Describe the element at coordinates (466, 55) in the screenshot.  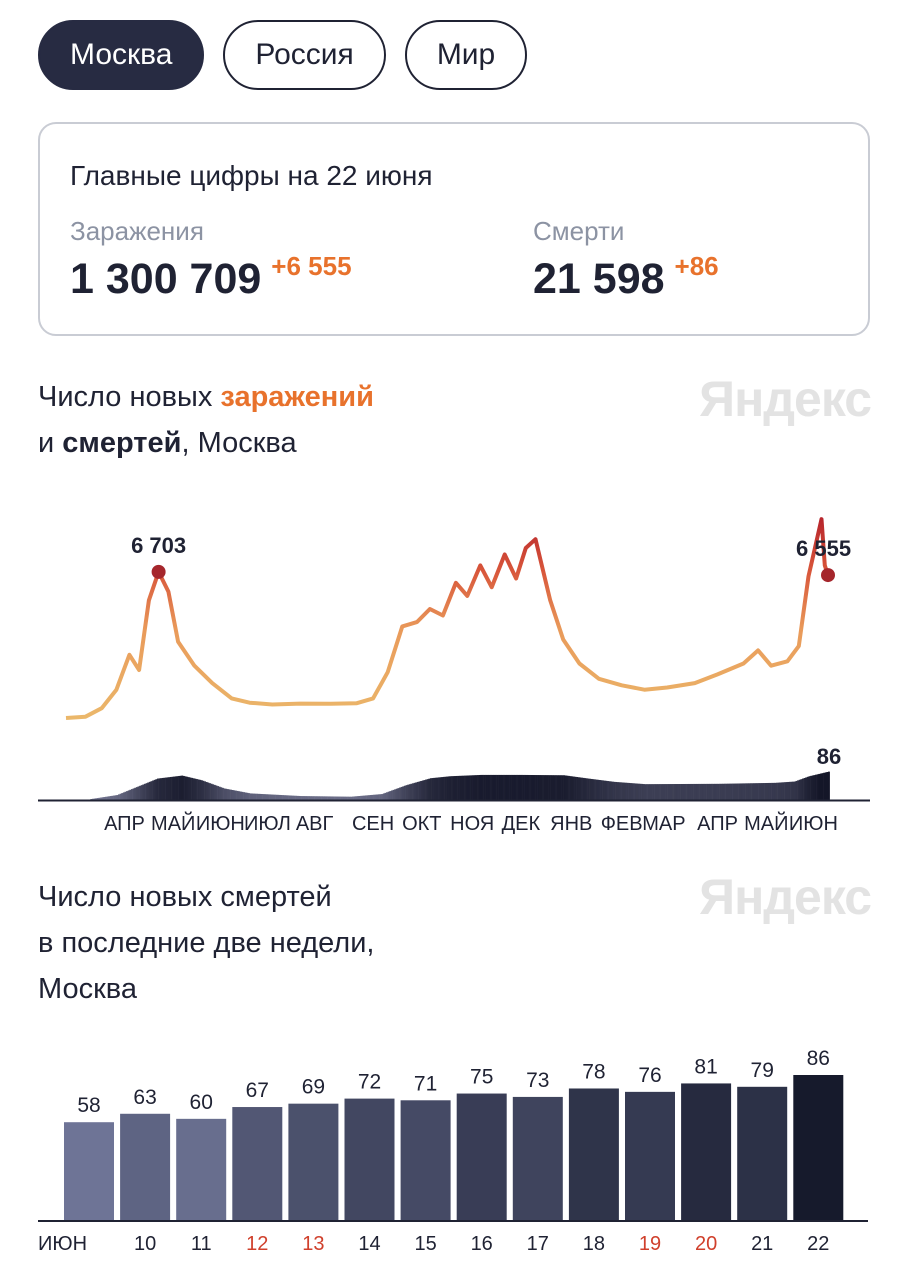
I see `tab-world: Мир` at that location.